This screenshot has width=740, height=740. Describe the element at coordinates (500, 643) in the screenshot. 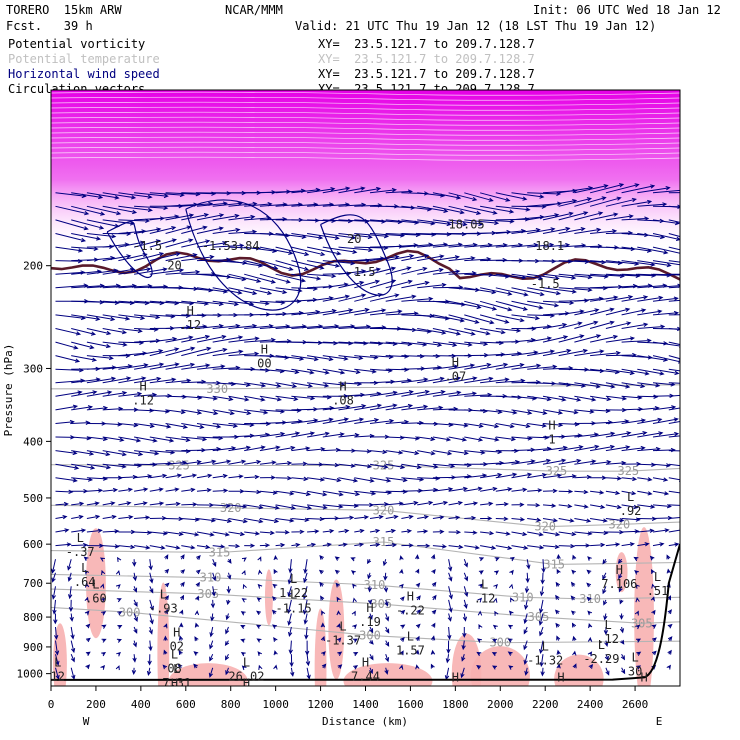

I see `theta-contour-label: 300` at that location.